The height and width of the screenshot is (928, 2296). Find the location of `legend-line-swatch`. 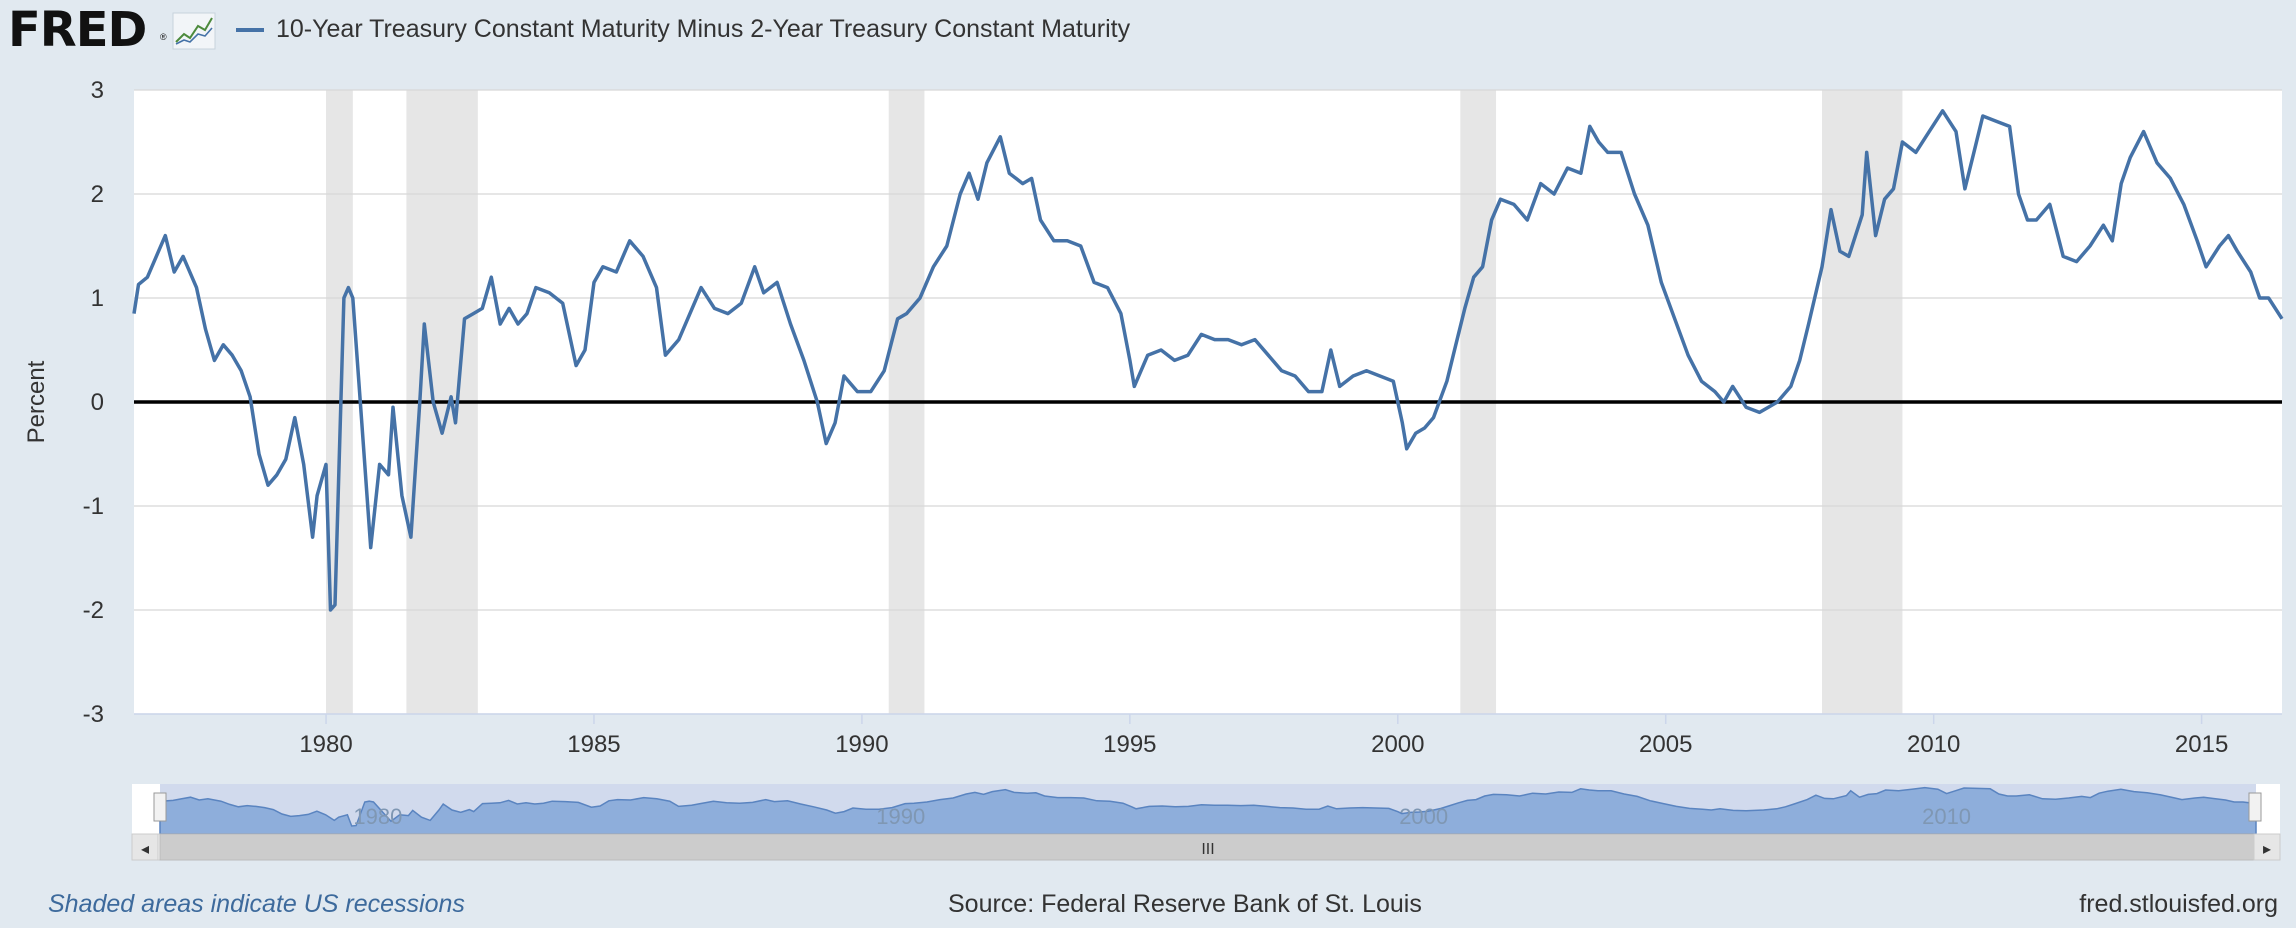

legend-line-swatch is located at coordinates (250, 30).